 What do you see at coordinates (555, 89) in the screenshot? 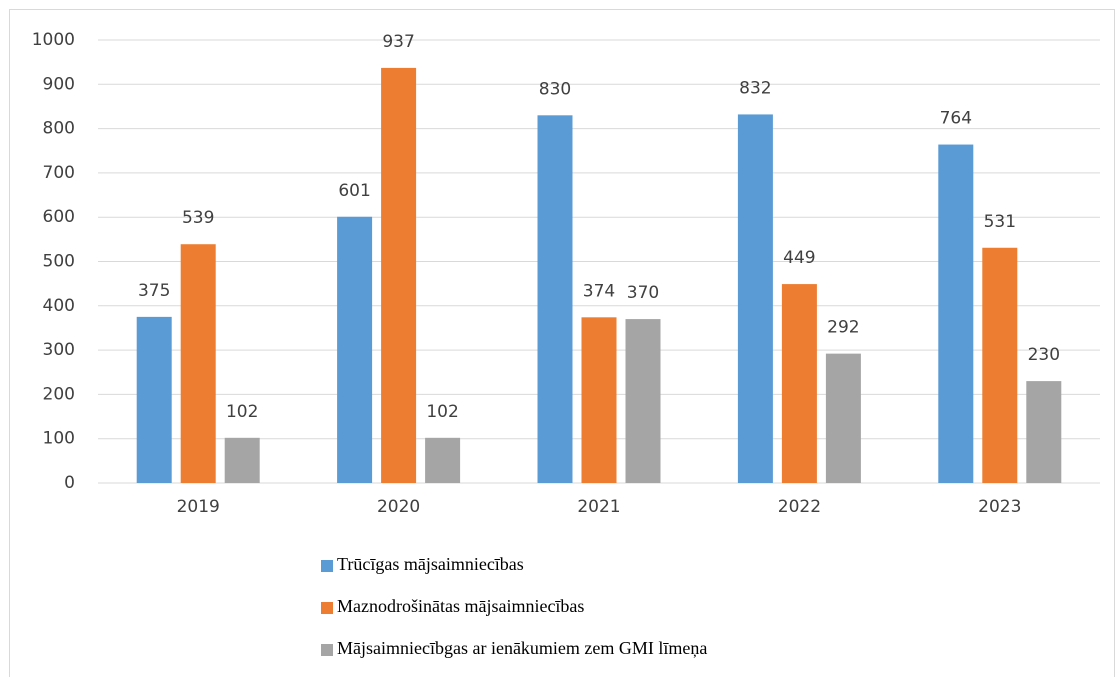
I see `data-label: 830` at bounding box center [555, 89].